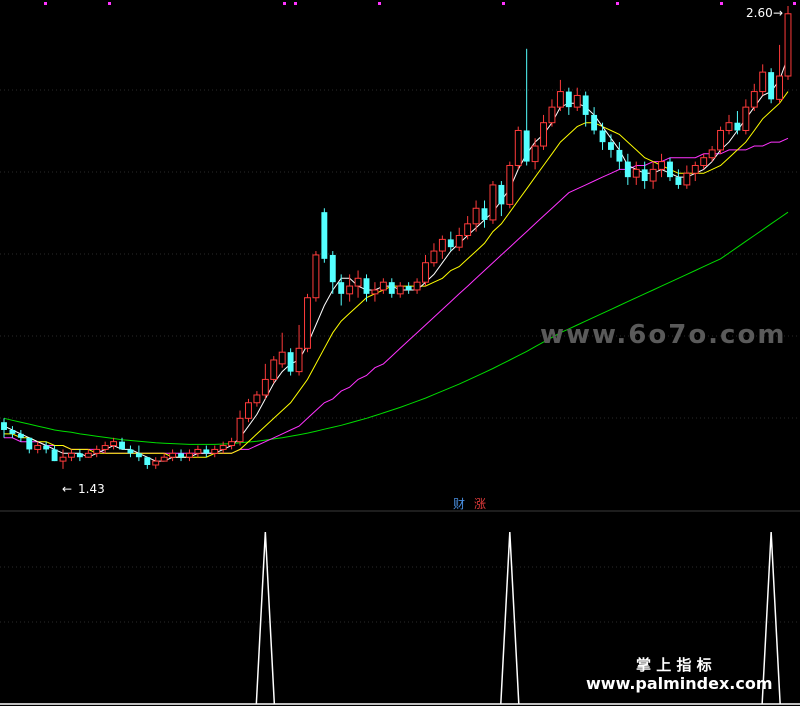  I want to click on high-price-label: 2.60, so click(759, 13).